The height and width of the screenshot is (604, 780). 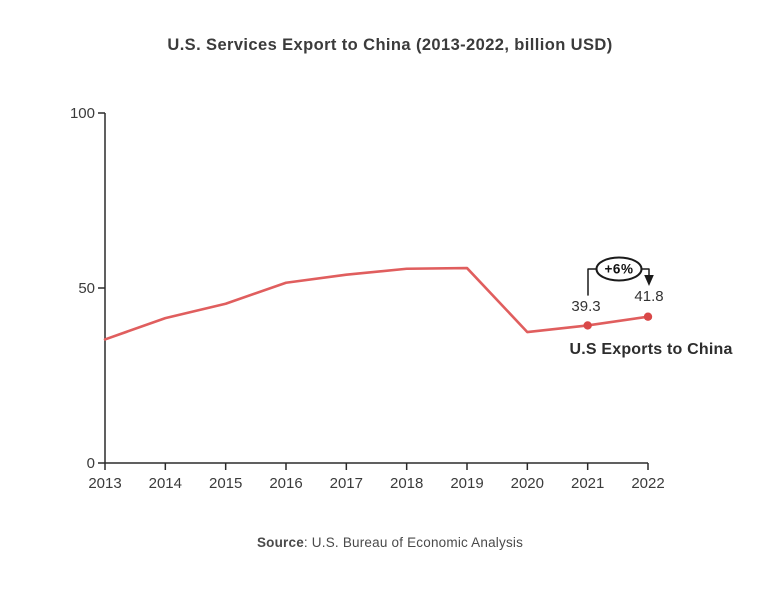 What do you see at coordinates (165, 483) in the screenshot?
I see `x-tick-label: 2014` at bounding box center [165, 483].